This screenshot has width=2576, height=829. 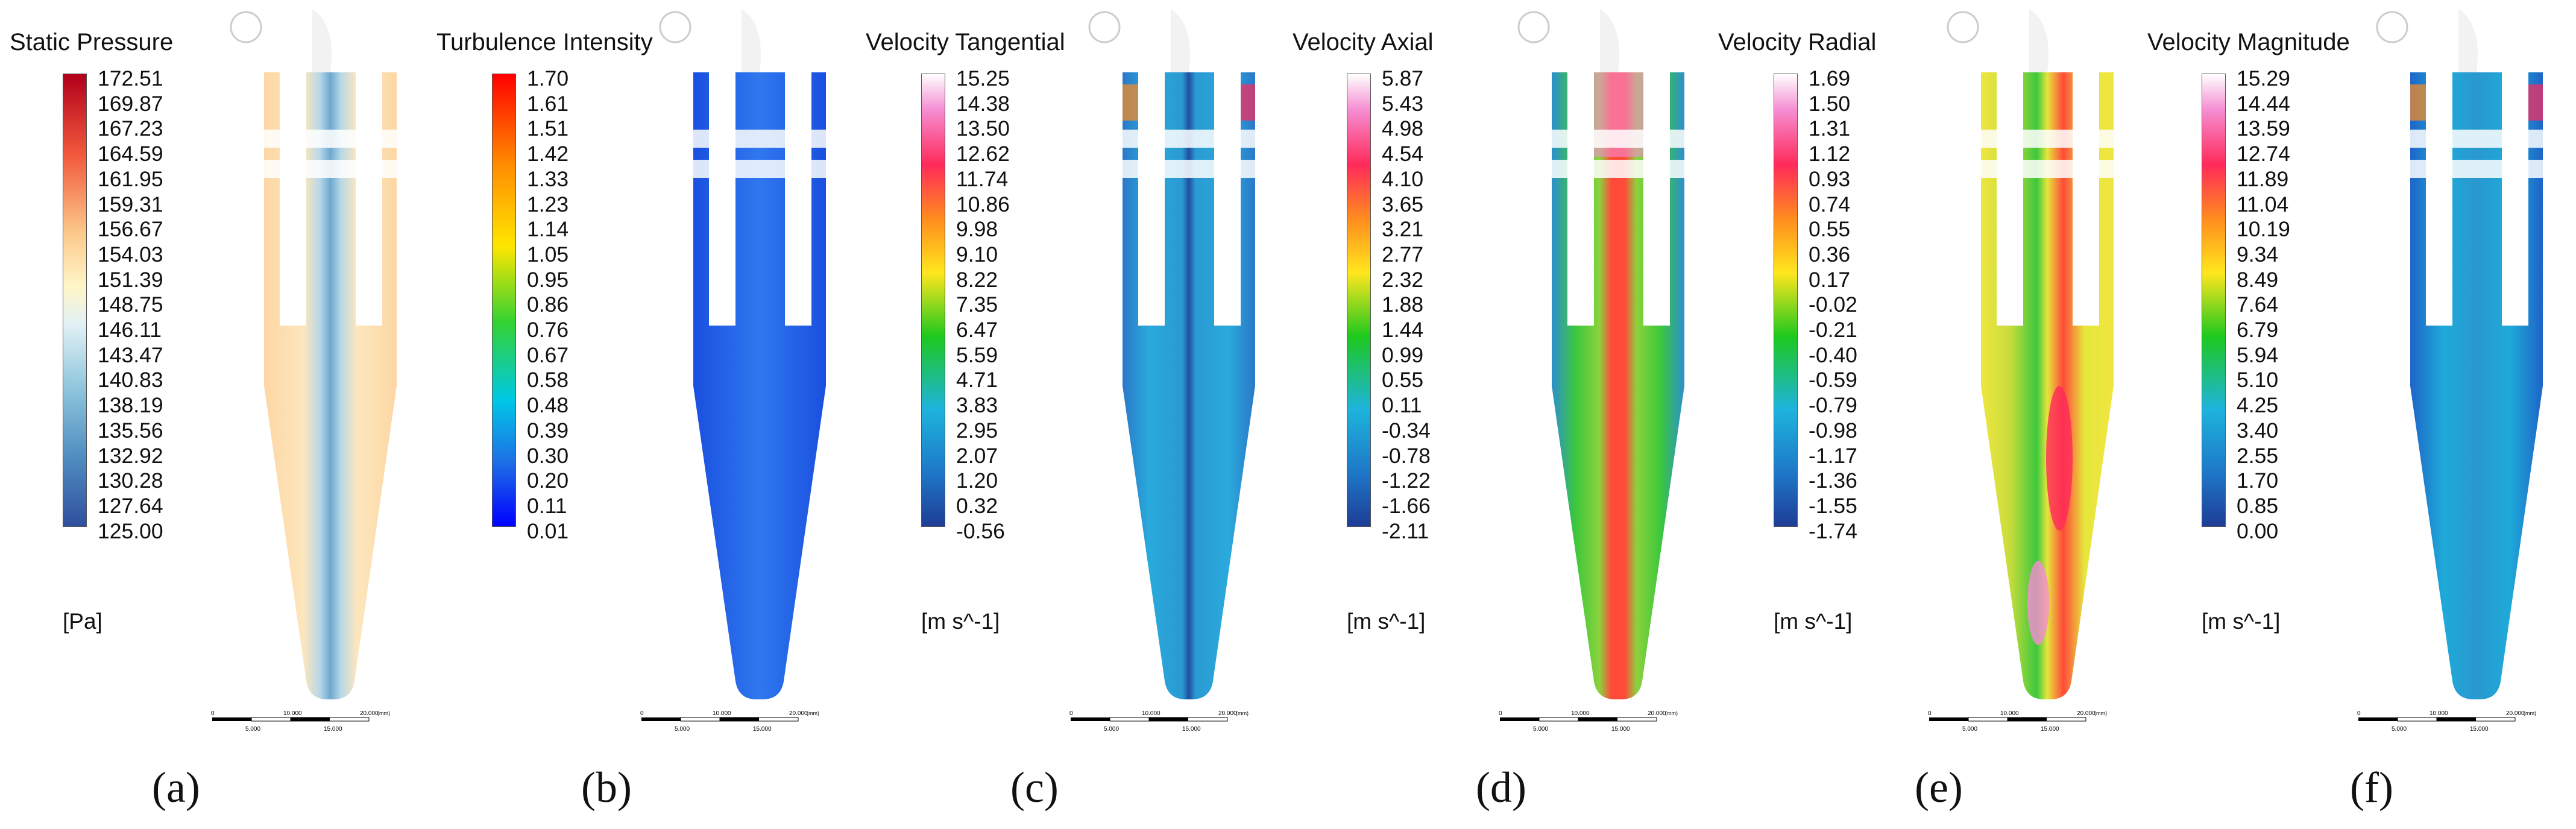 What do you see at coordinates (1403, 330) in the screenshot?
I see `tick-label: 1.44` at bounding box center [1403, 330].